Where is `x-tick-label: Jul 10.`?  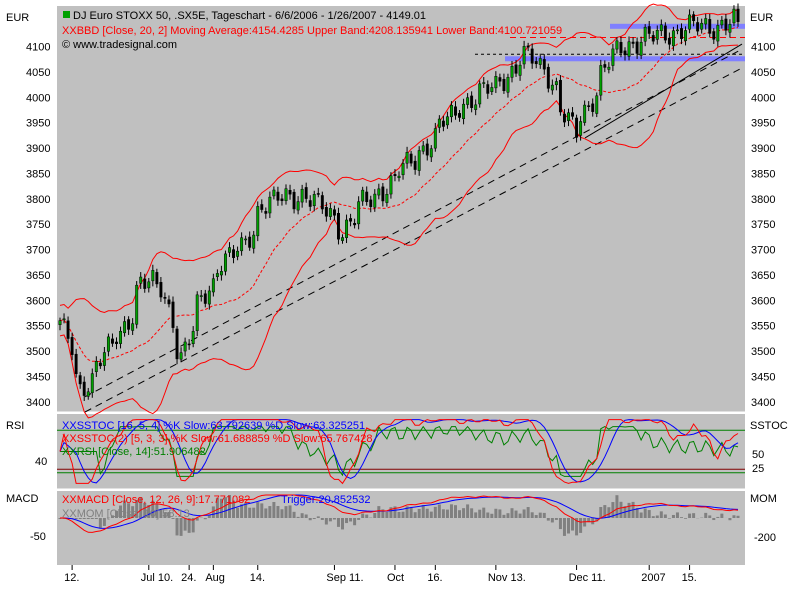
x-tick-label: Jul 10. is located at coordinates (157, 578).